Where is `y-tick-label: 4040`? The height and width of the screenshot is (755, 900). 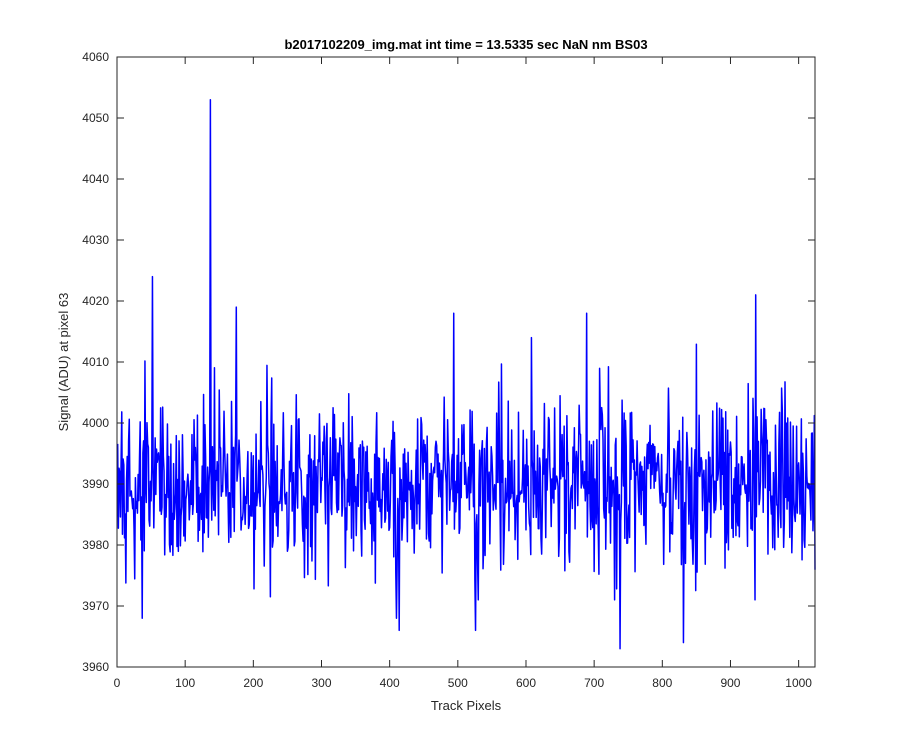
y-tick-label: 4040 is located at coordinates (95, 179).